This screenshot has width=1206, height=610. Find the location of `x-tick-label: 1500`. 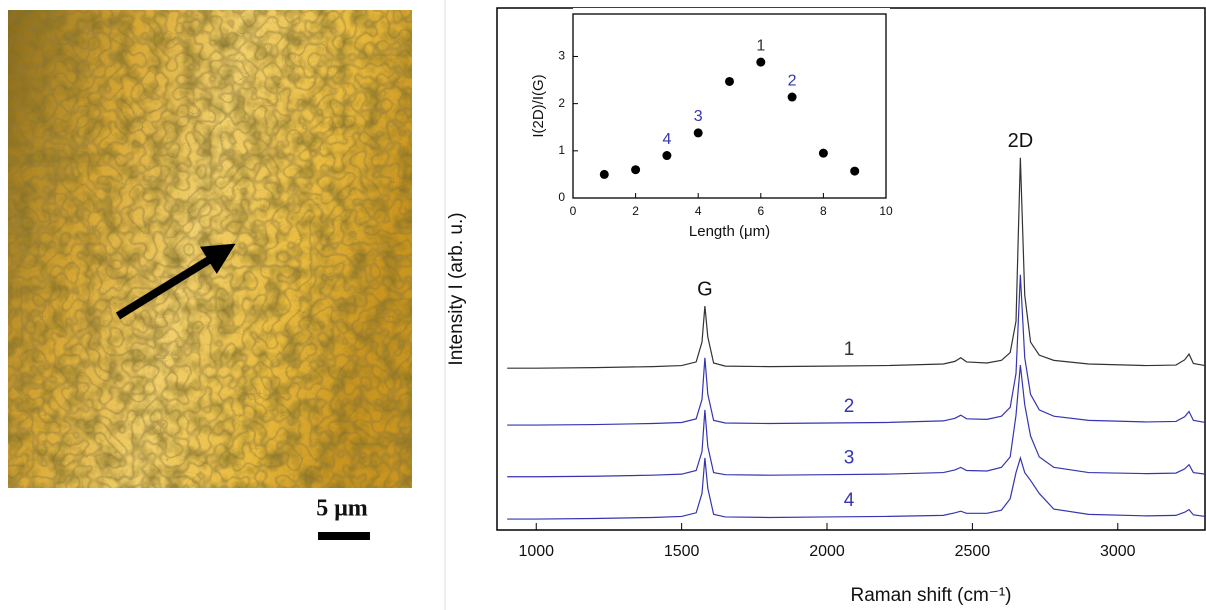

x-tick-label: 1500 is located at coordinates (682, 551).